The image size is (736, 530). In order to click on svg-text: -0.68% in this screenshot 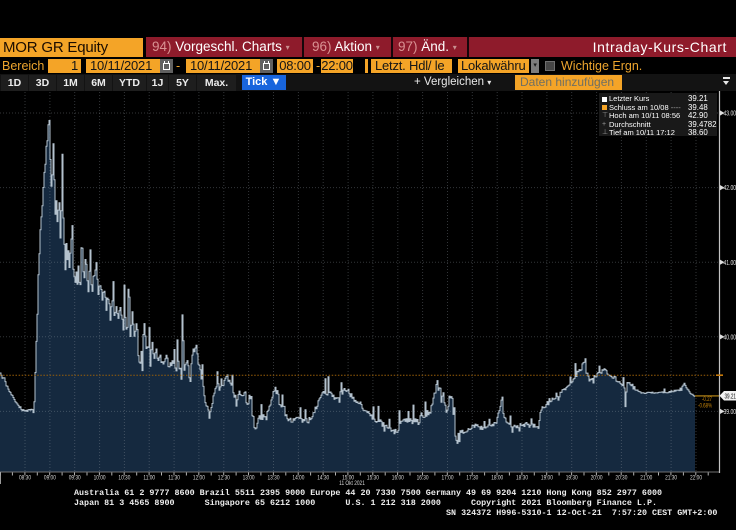, I will do `click(705, 406)`.